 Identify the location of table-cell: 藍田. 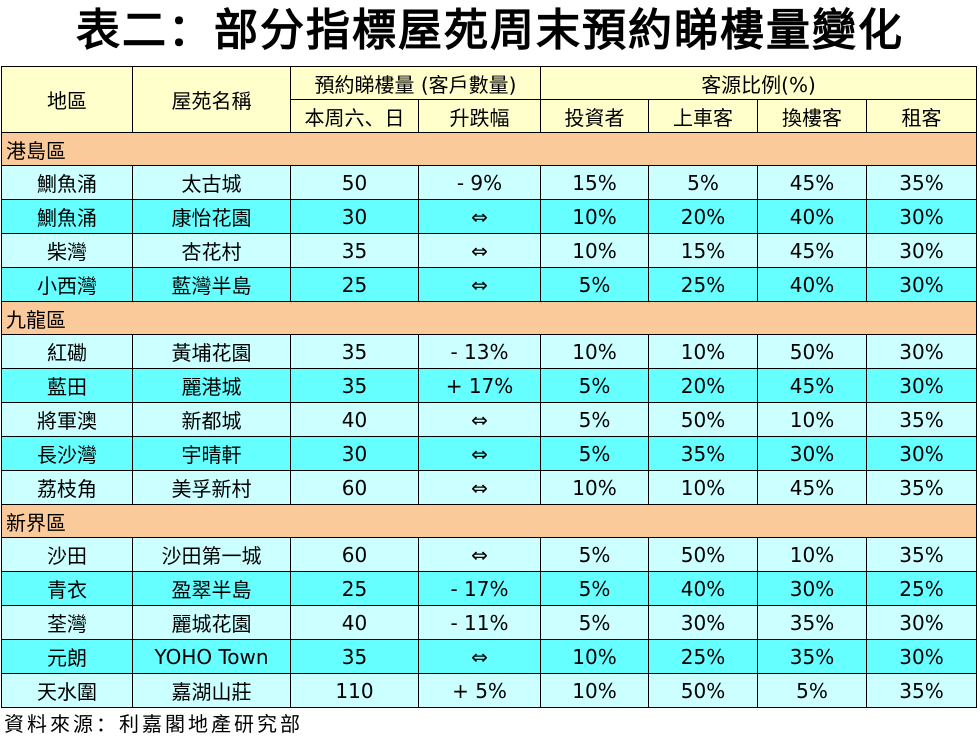
(67, 385).